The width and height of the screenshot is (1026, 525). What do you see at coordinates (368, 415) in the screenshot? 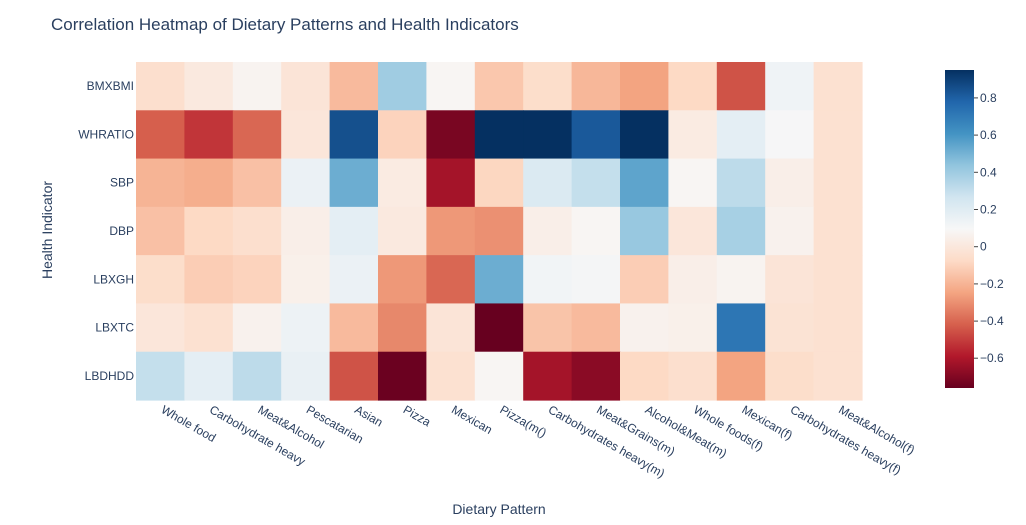
I see `x-tick-label: Asian` at bounding box center [368, 415].